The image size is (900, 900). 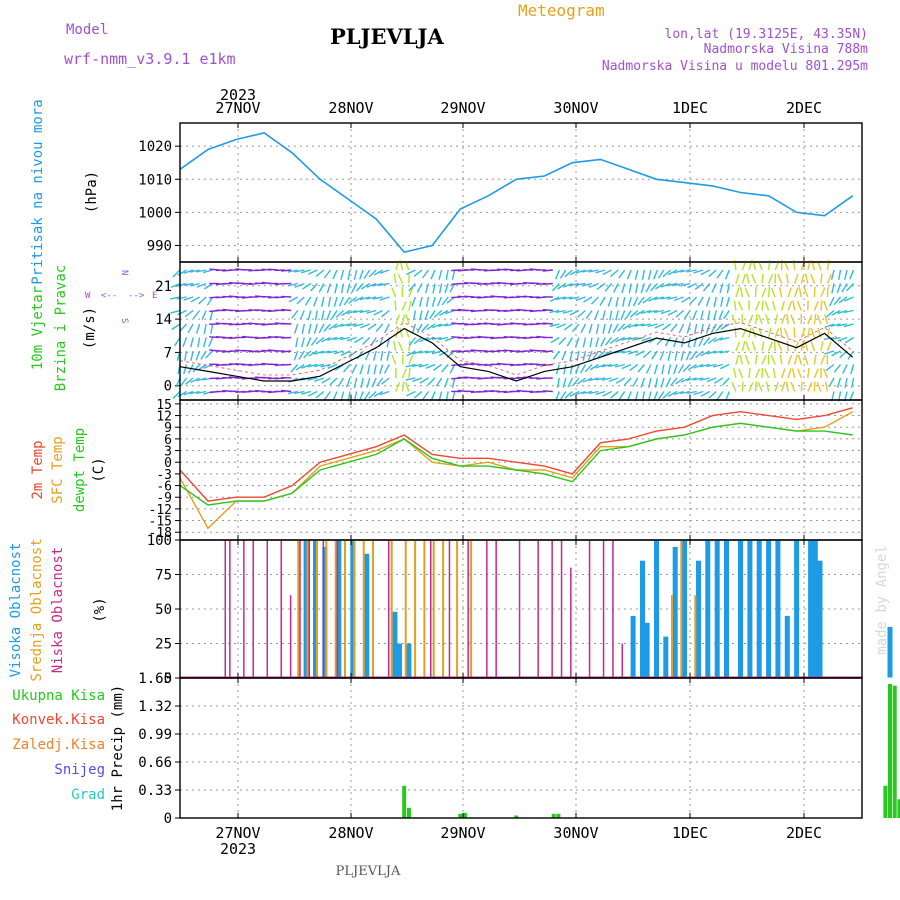 I want to click on legend-total-rain: Ukupna Kisa, so click(x=58, y=696).